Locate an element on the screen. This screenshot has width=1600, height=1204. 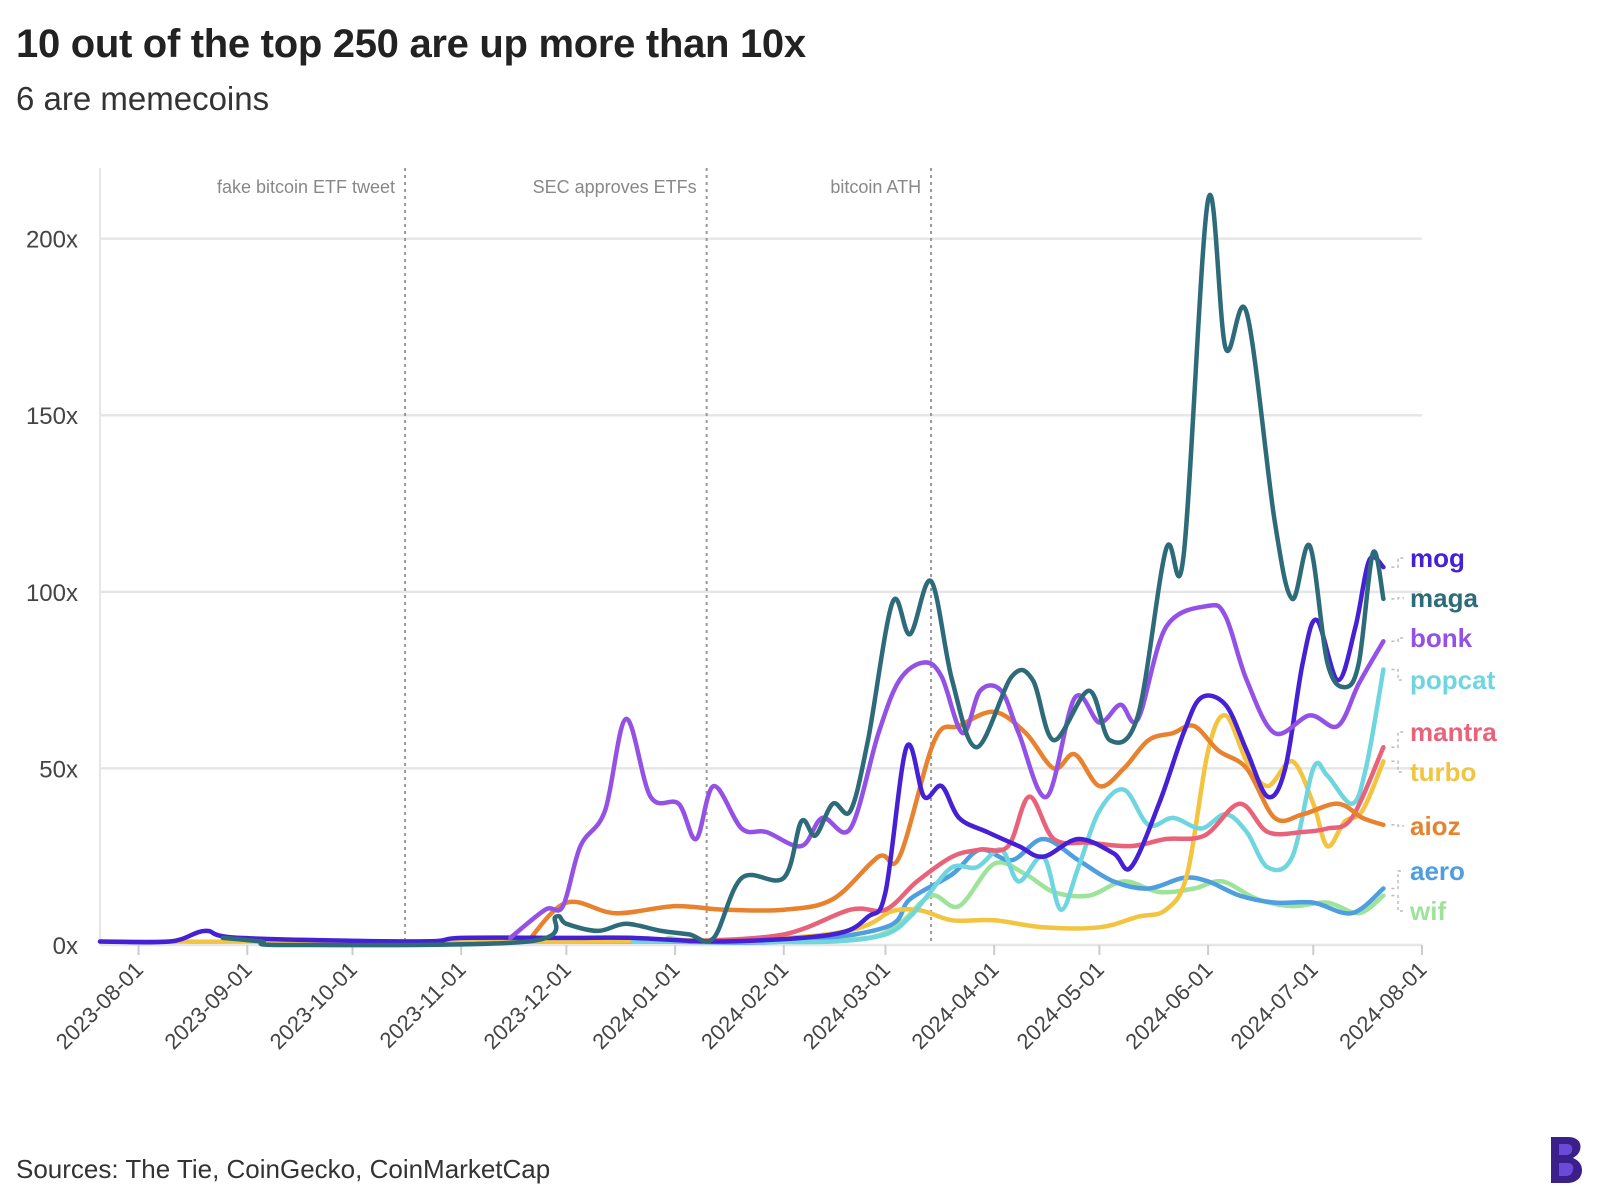
legend-labels: mog maga bonk popcat mantra turbo aioz aero wif is located at coordinates (1444, 734).